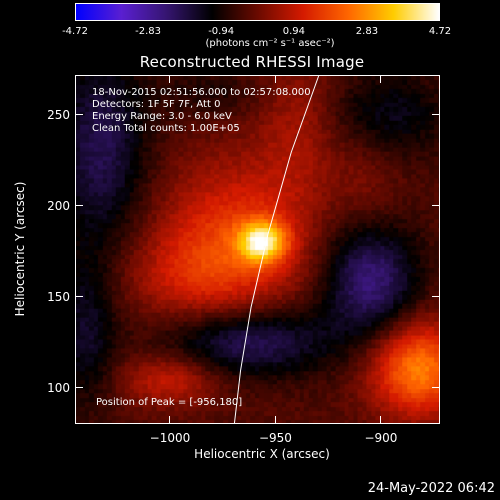  I want to click on y-tick-label: 200, so click(58, 205).